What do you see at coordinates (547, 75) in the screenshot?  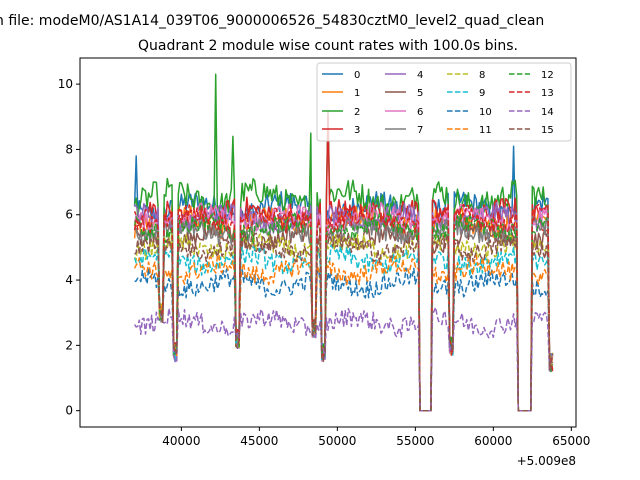 I see `legend-label-12: 12` at bounding box center [547, 75].